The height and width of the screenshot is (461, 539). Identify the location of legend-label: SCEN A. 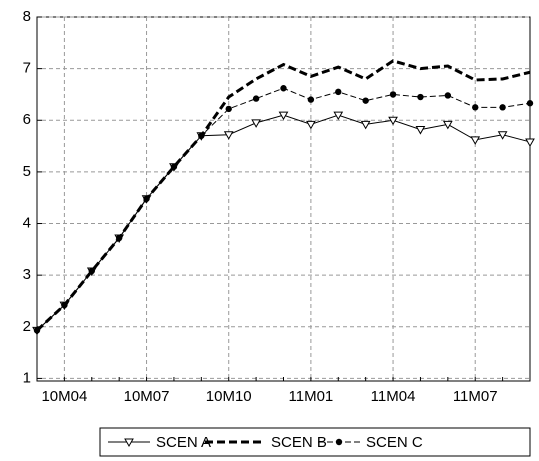
(183, 442).